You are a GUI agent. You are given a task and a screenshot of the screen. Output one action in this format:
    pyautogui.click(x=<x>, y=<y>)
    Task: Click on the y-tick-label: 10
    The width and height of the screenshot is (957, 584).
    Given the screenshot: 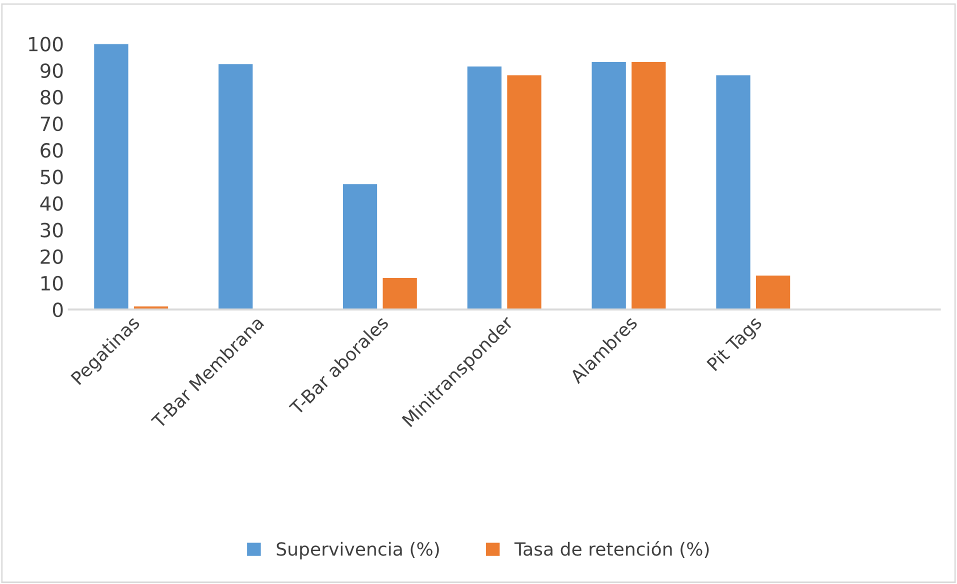 What is the action you would take?
    pyautogui.click(x=52, y=283)
    